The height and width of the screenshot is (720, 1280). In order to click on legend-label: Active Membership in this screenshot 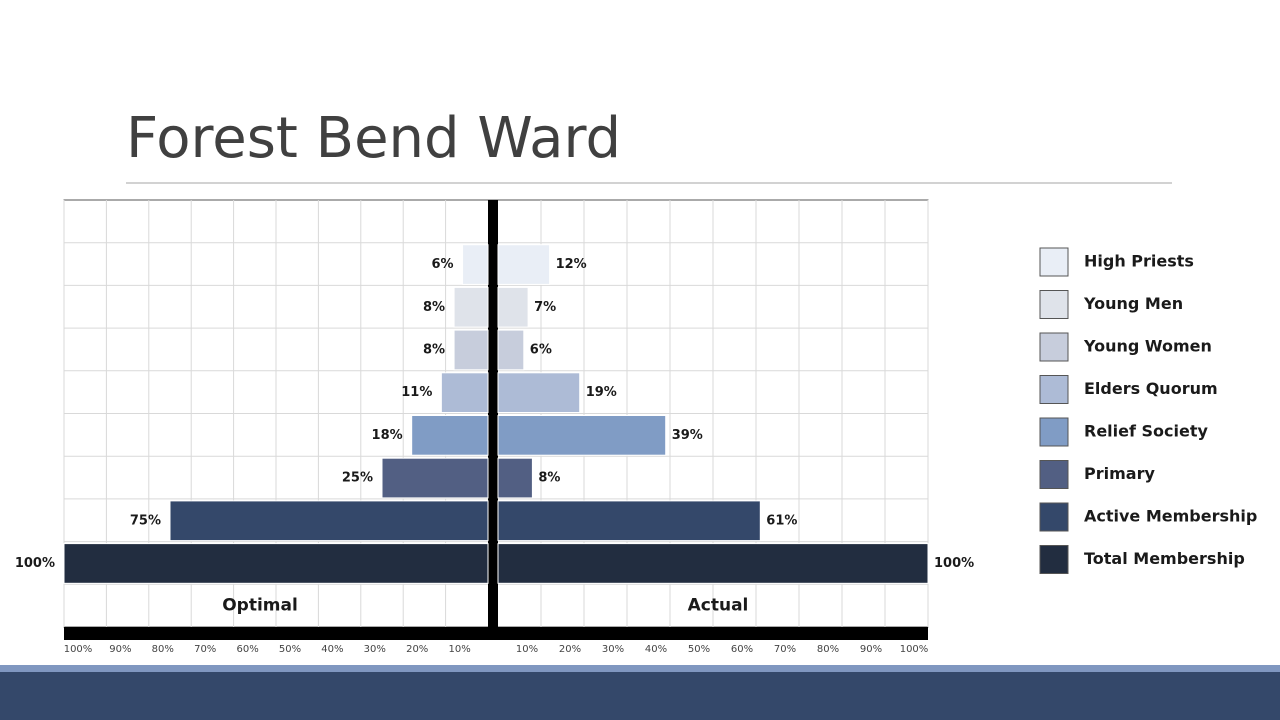, I will do `click(1170, 516)`.